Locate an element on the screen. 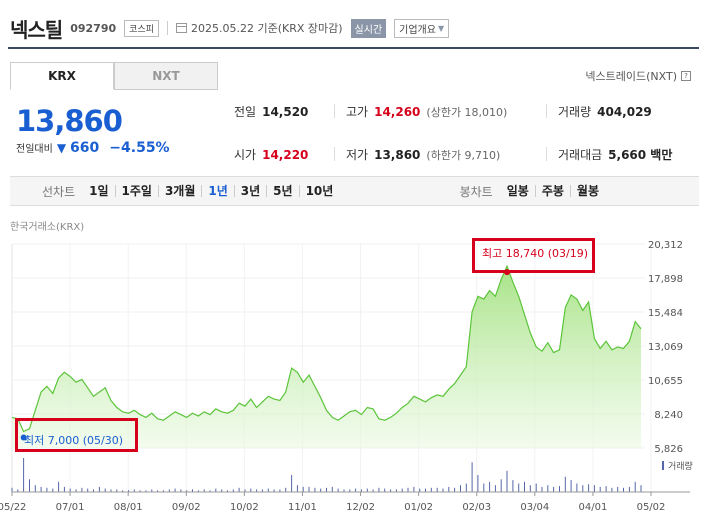 The width and height of the screenshot is (705, 528). stat-label: 거래량 is located at coordinates (575, 112).